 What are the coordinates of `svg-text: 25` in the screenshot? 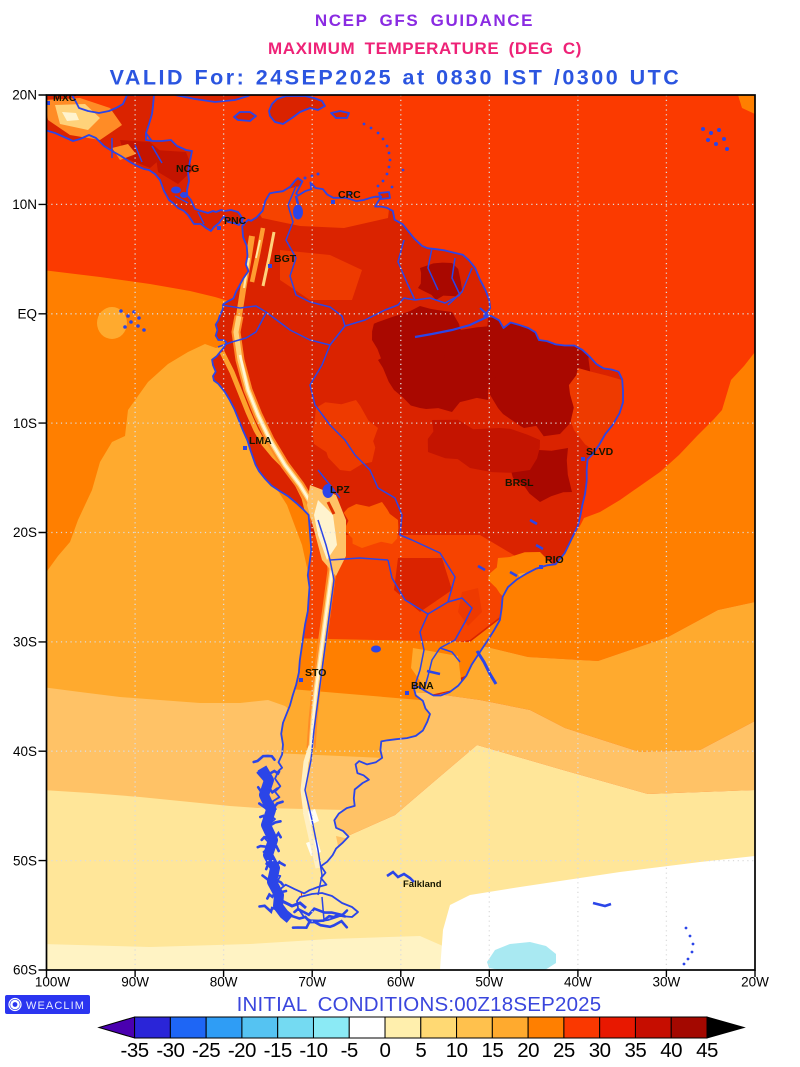 It's located at (564, 1050).